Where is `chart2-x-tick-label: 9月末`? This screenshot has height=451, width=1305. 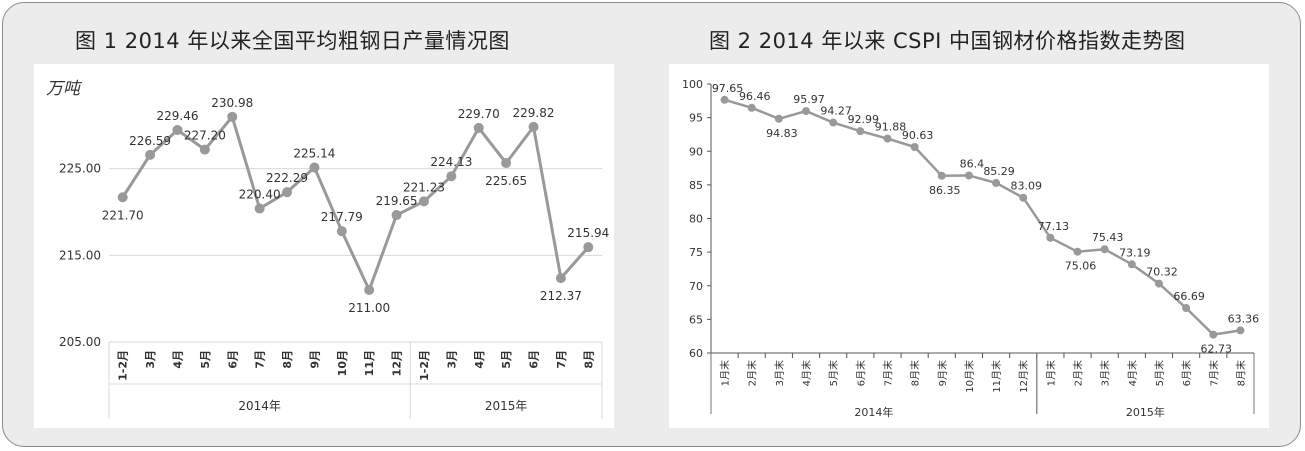
chart2-x-tick-label: 9月末 is located at coordinates (942, 373).